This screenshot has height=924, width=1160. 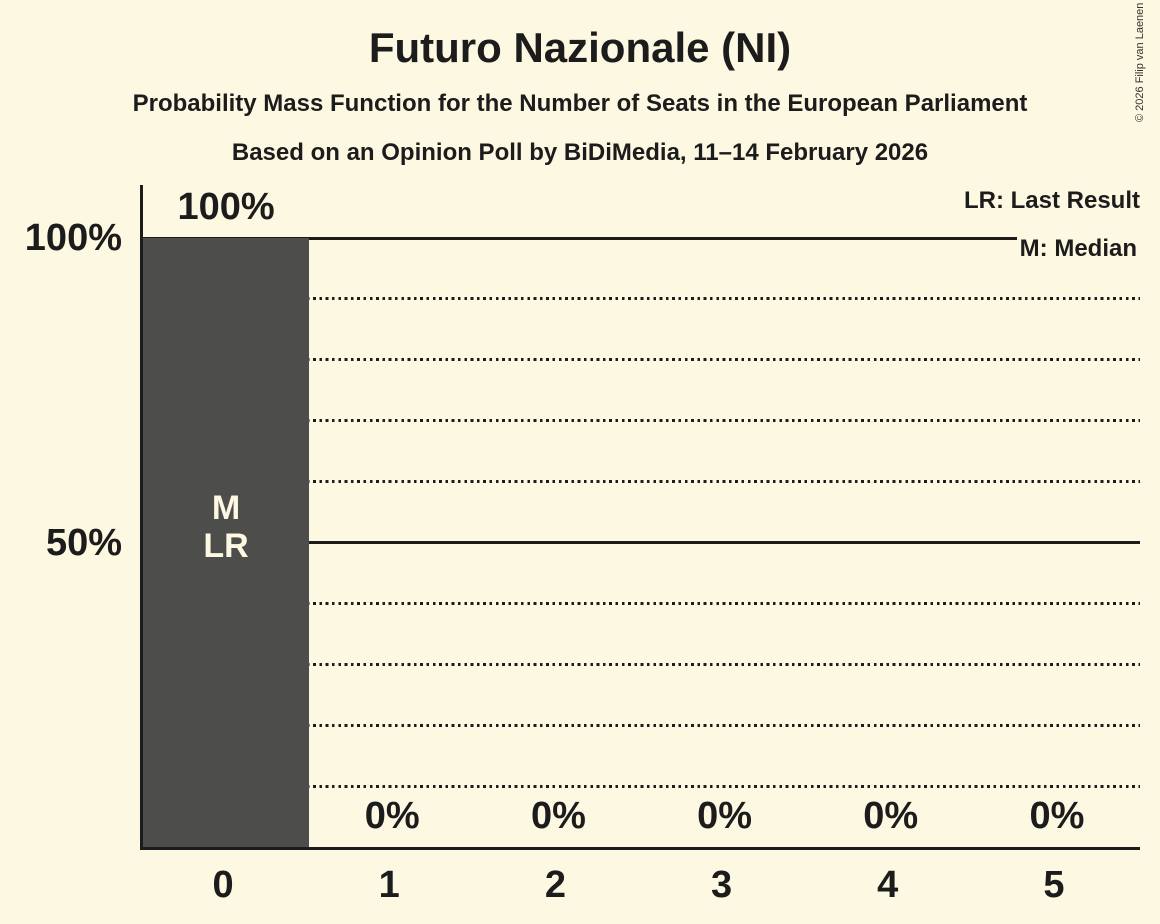 What do you see at coordinates (641, 786) in the screenshot?
I see `gridline-dotted-10pct` at bounding box center [641, 786].